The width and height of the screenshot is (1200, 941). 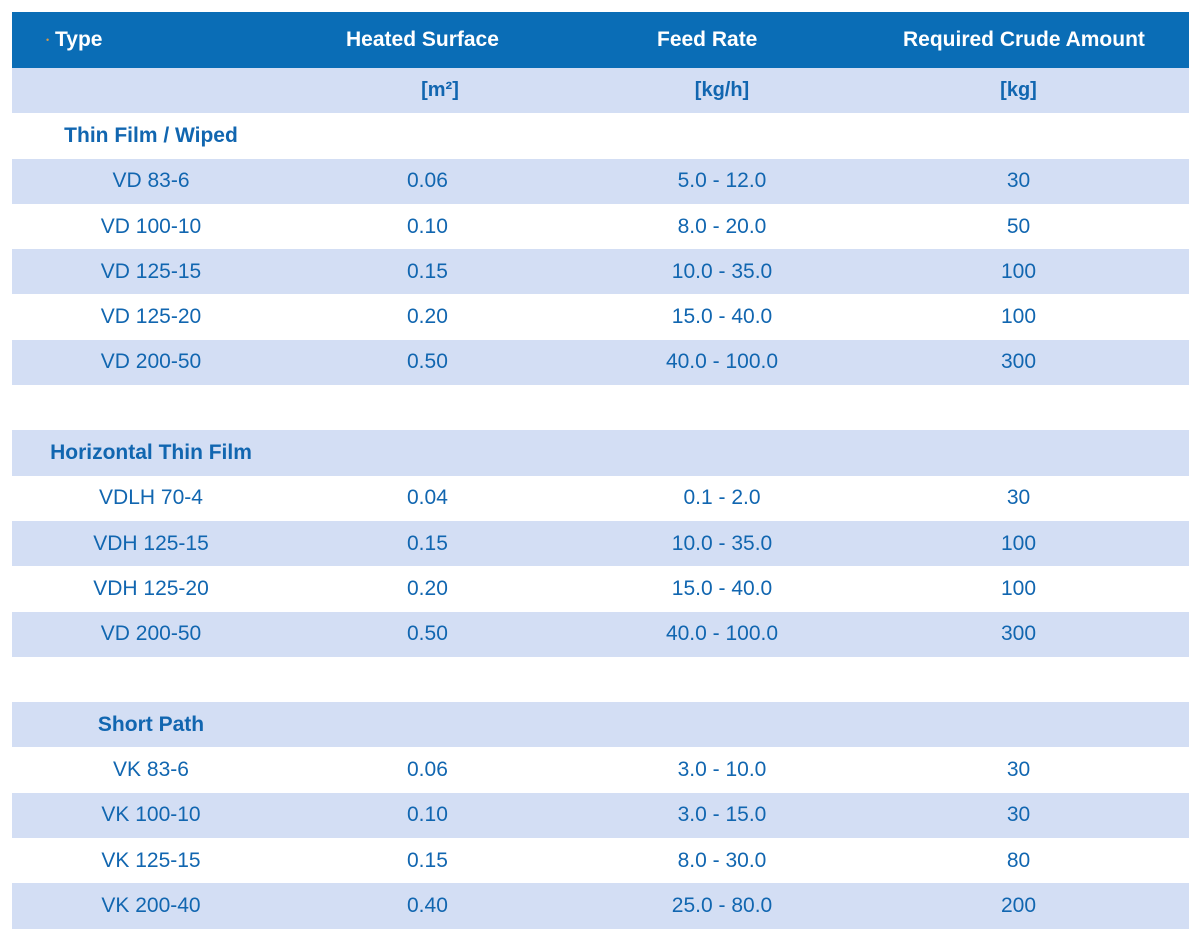 I want to click on header-label-required-crude: Required Crude Amount, so click(x=1024, y=39).